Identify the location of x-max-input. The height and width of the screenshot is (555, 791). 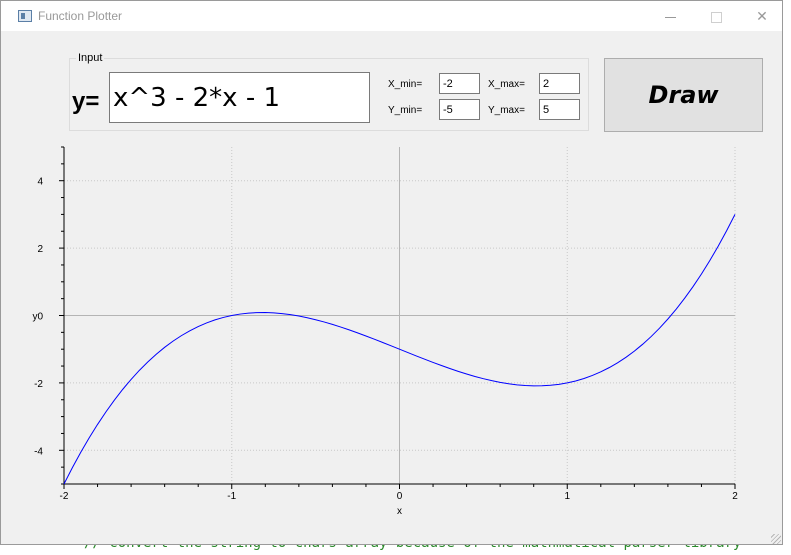
(559, 83).